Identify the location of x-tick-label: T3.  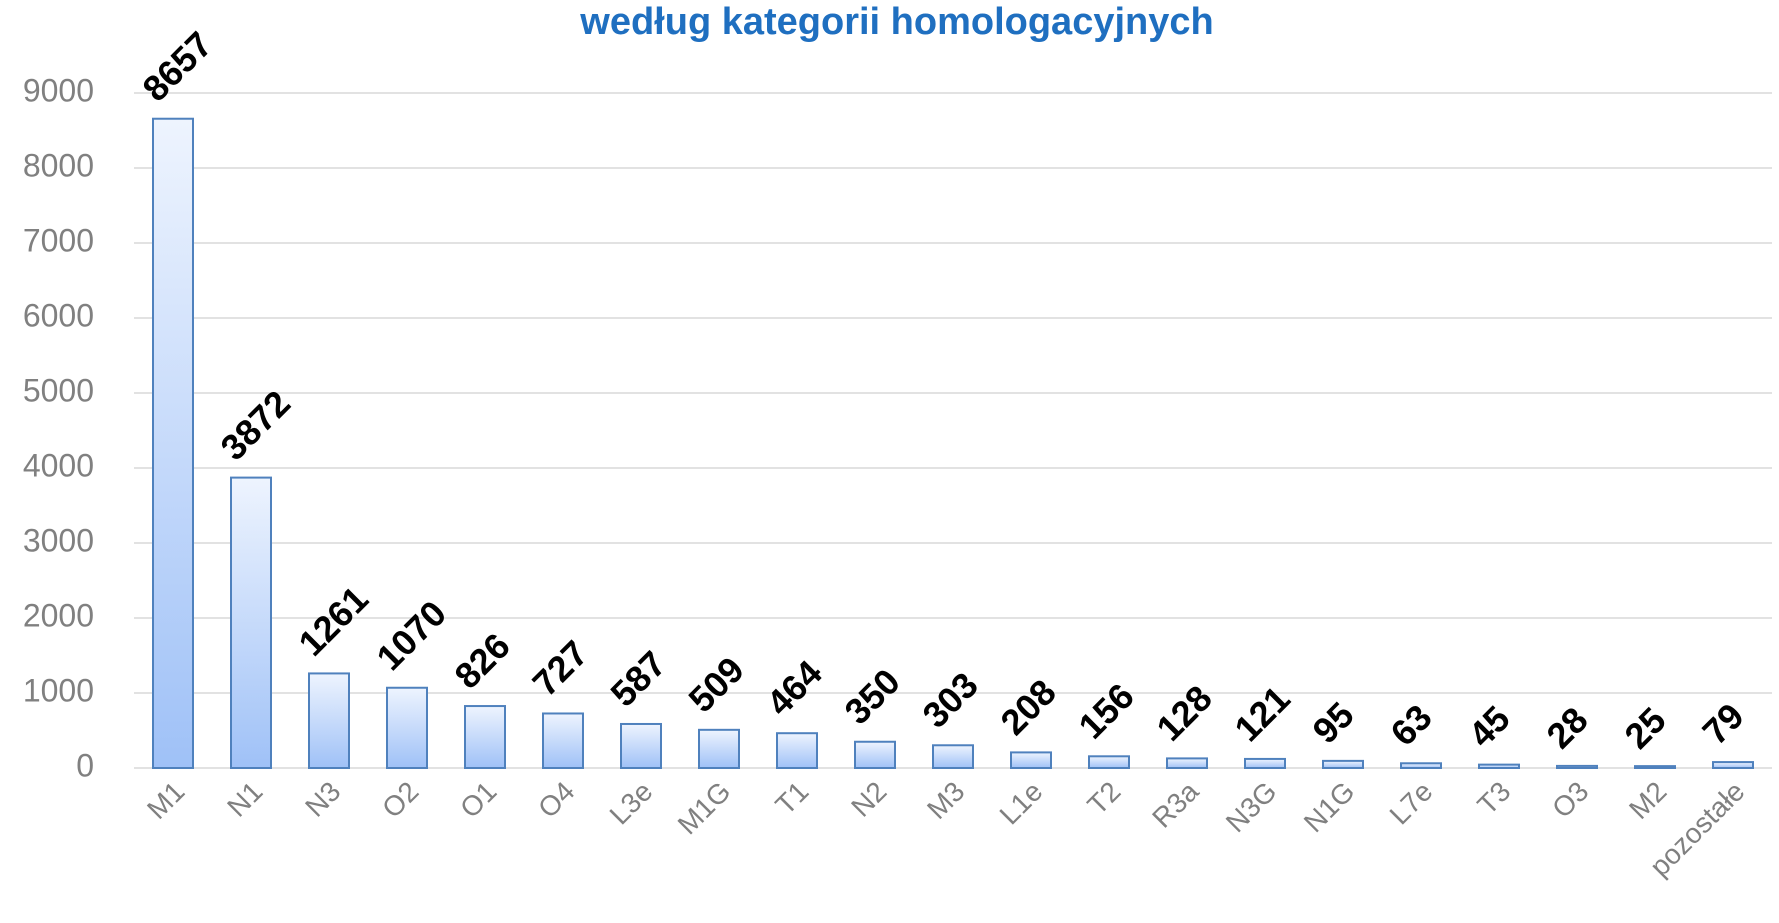
(1493, 798).